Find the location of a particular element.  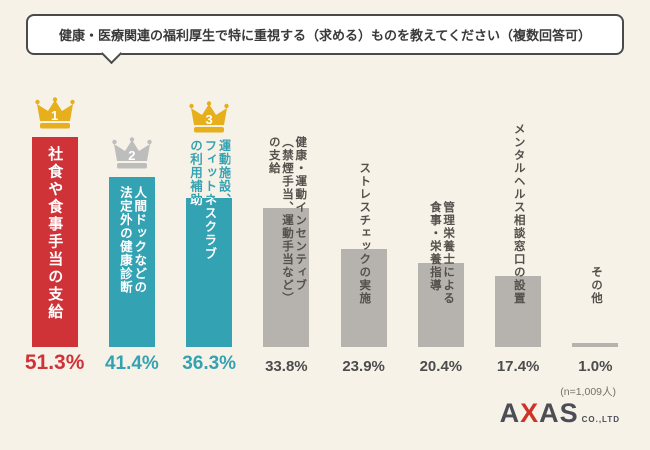

chart-column-7: メンタルヘルス相談窓口の設置 17.4% is located at coordinates (518, 221).